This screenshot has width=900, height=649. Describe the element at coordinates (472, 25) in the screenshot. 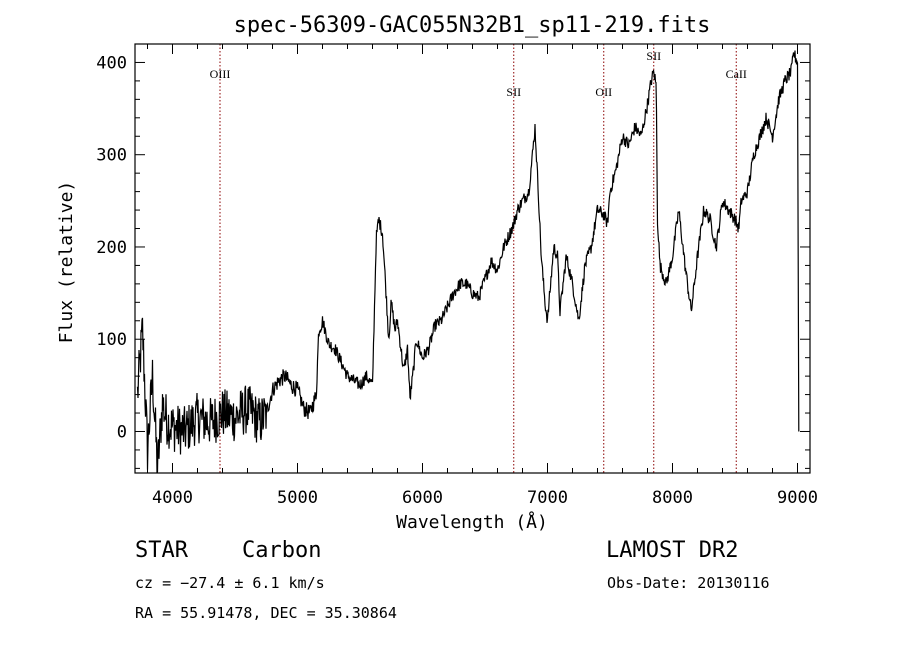

I see `chart-title: spec-56309-GAC055N32B1_sp11-219.fits` at that location.